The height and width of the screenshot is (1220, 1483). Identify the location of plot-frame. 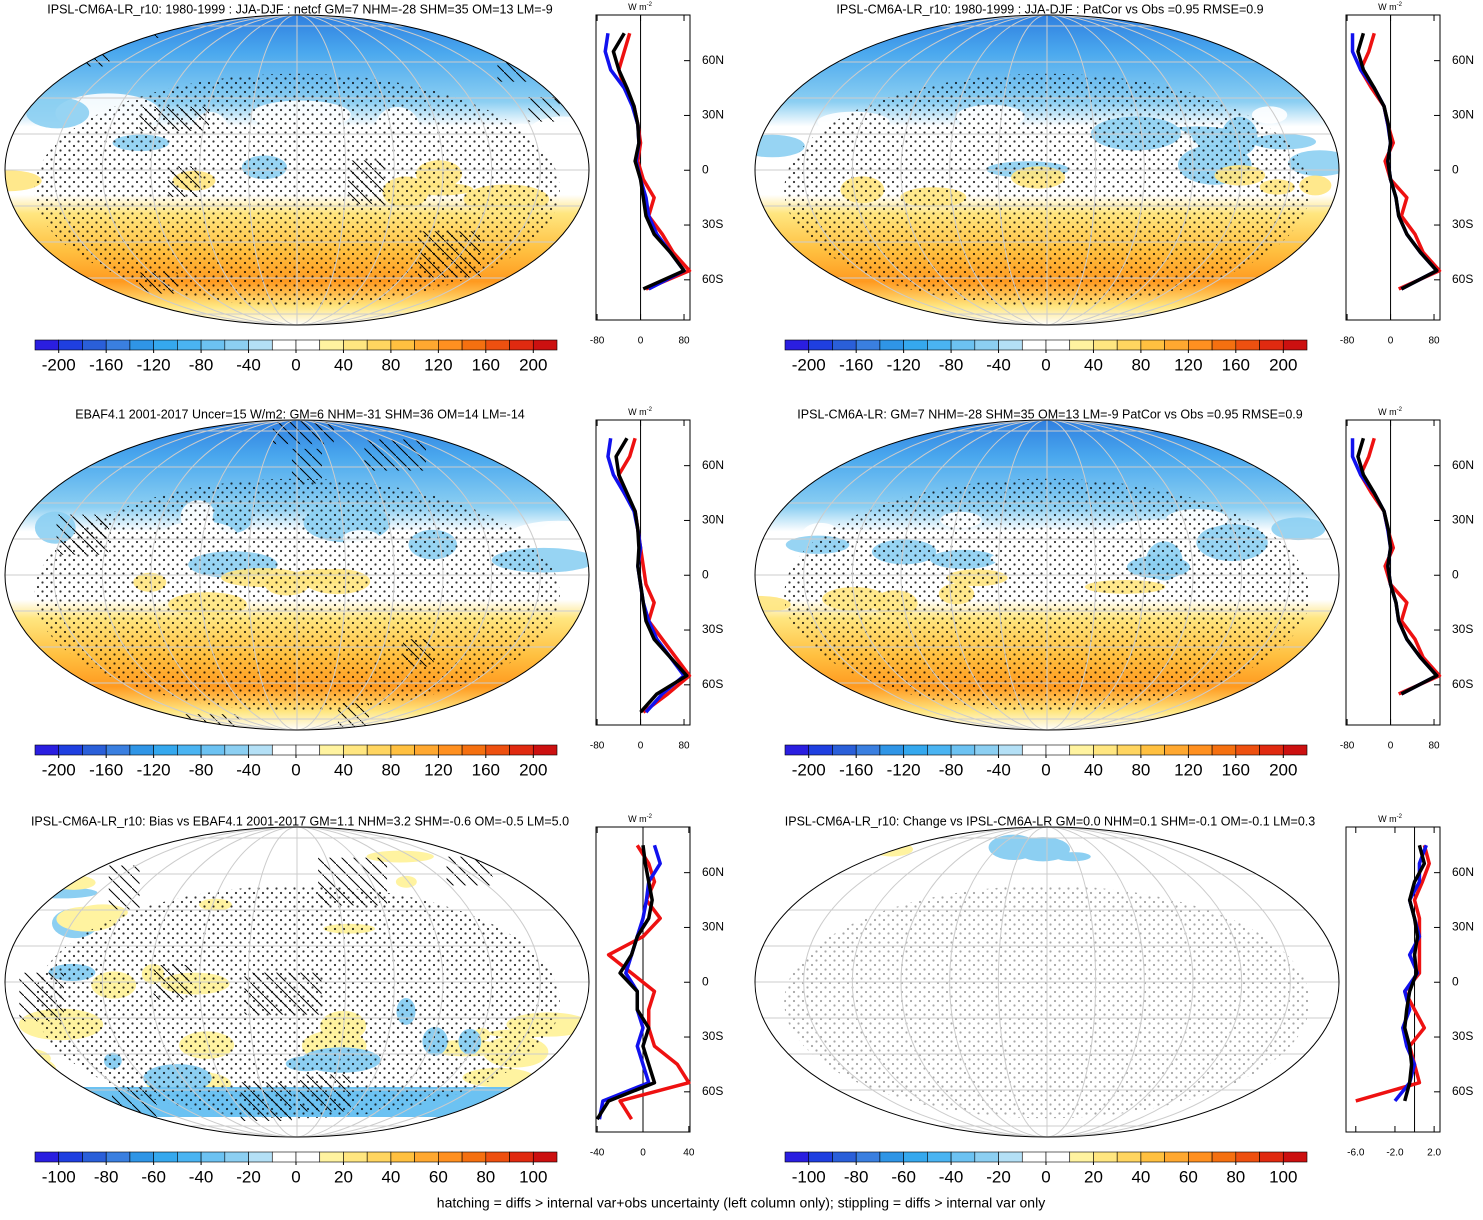
(1393, 979).